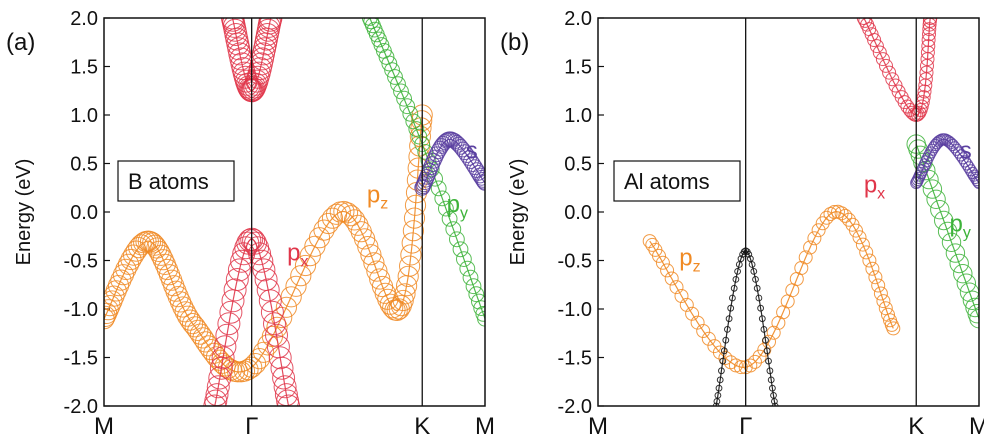  I want to click on band-px_upper, so click(252, 60).